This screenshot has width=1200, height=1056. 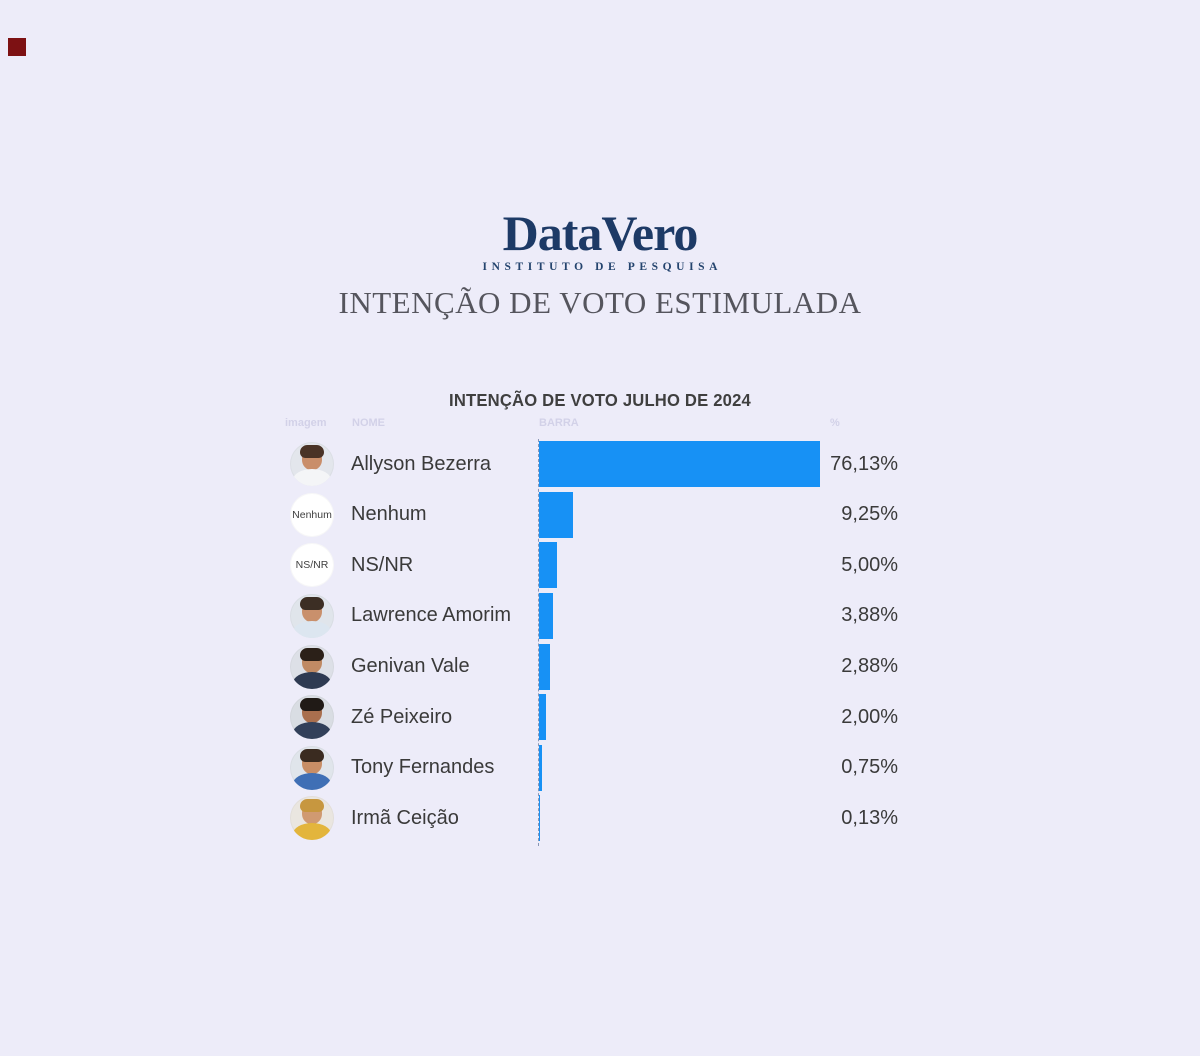 I want to click on percentage-label: 2,88%, so click(x=869, y=666).